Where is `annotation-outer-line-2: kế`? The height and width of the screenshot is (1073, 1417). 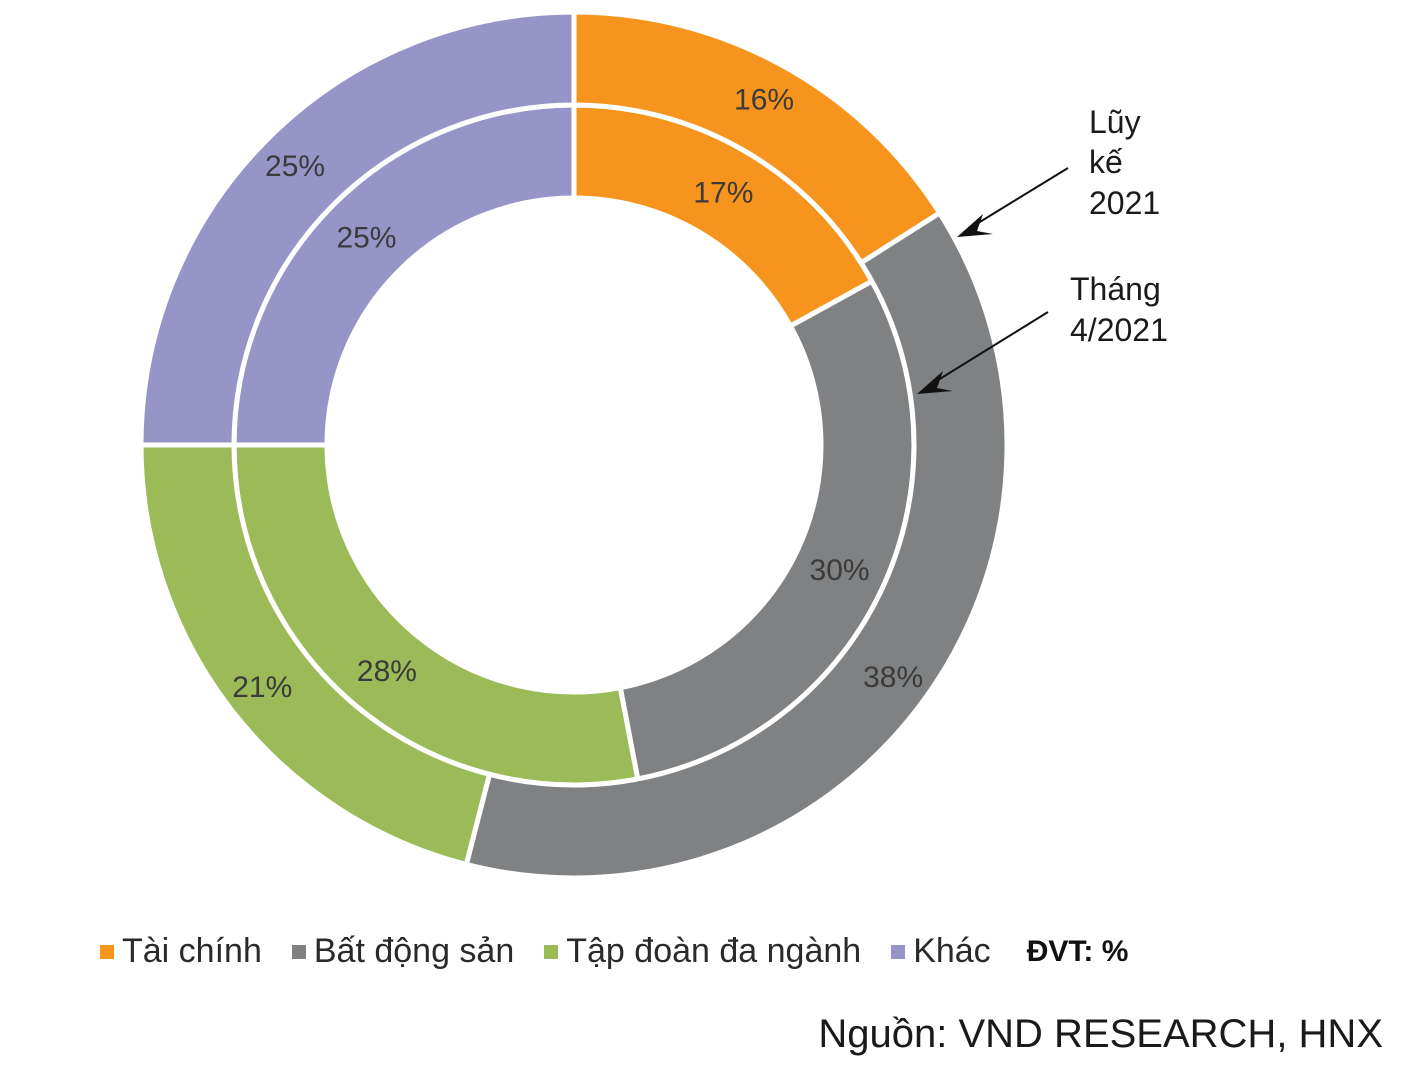 annotation-outer-line-2: kế is located at coordinates (1106, 162).